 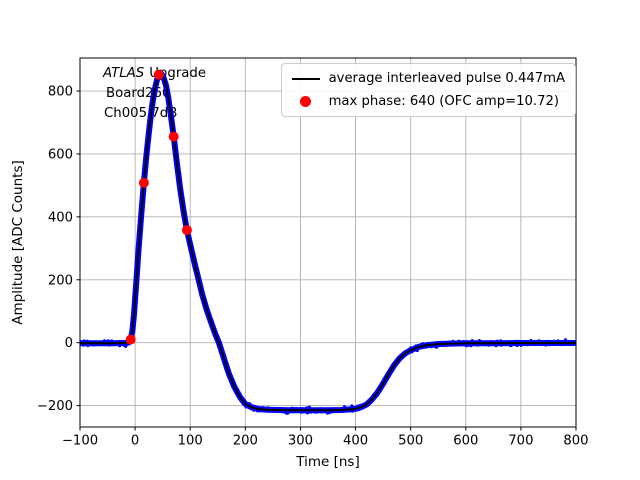 I want to click on x-tick-label: 600, so click(x=465, y=441).